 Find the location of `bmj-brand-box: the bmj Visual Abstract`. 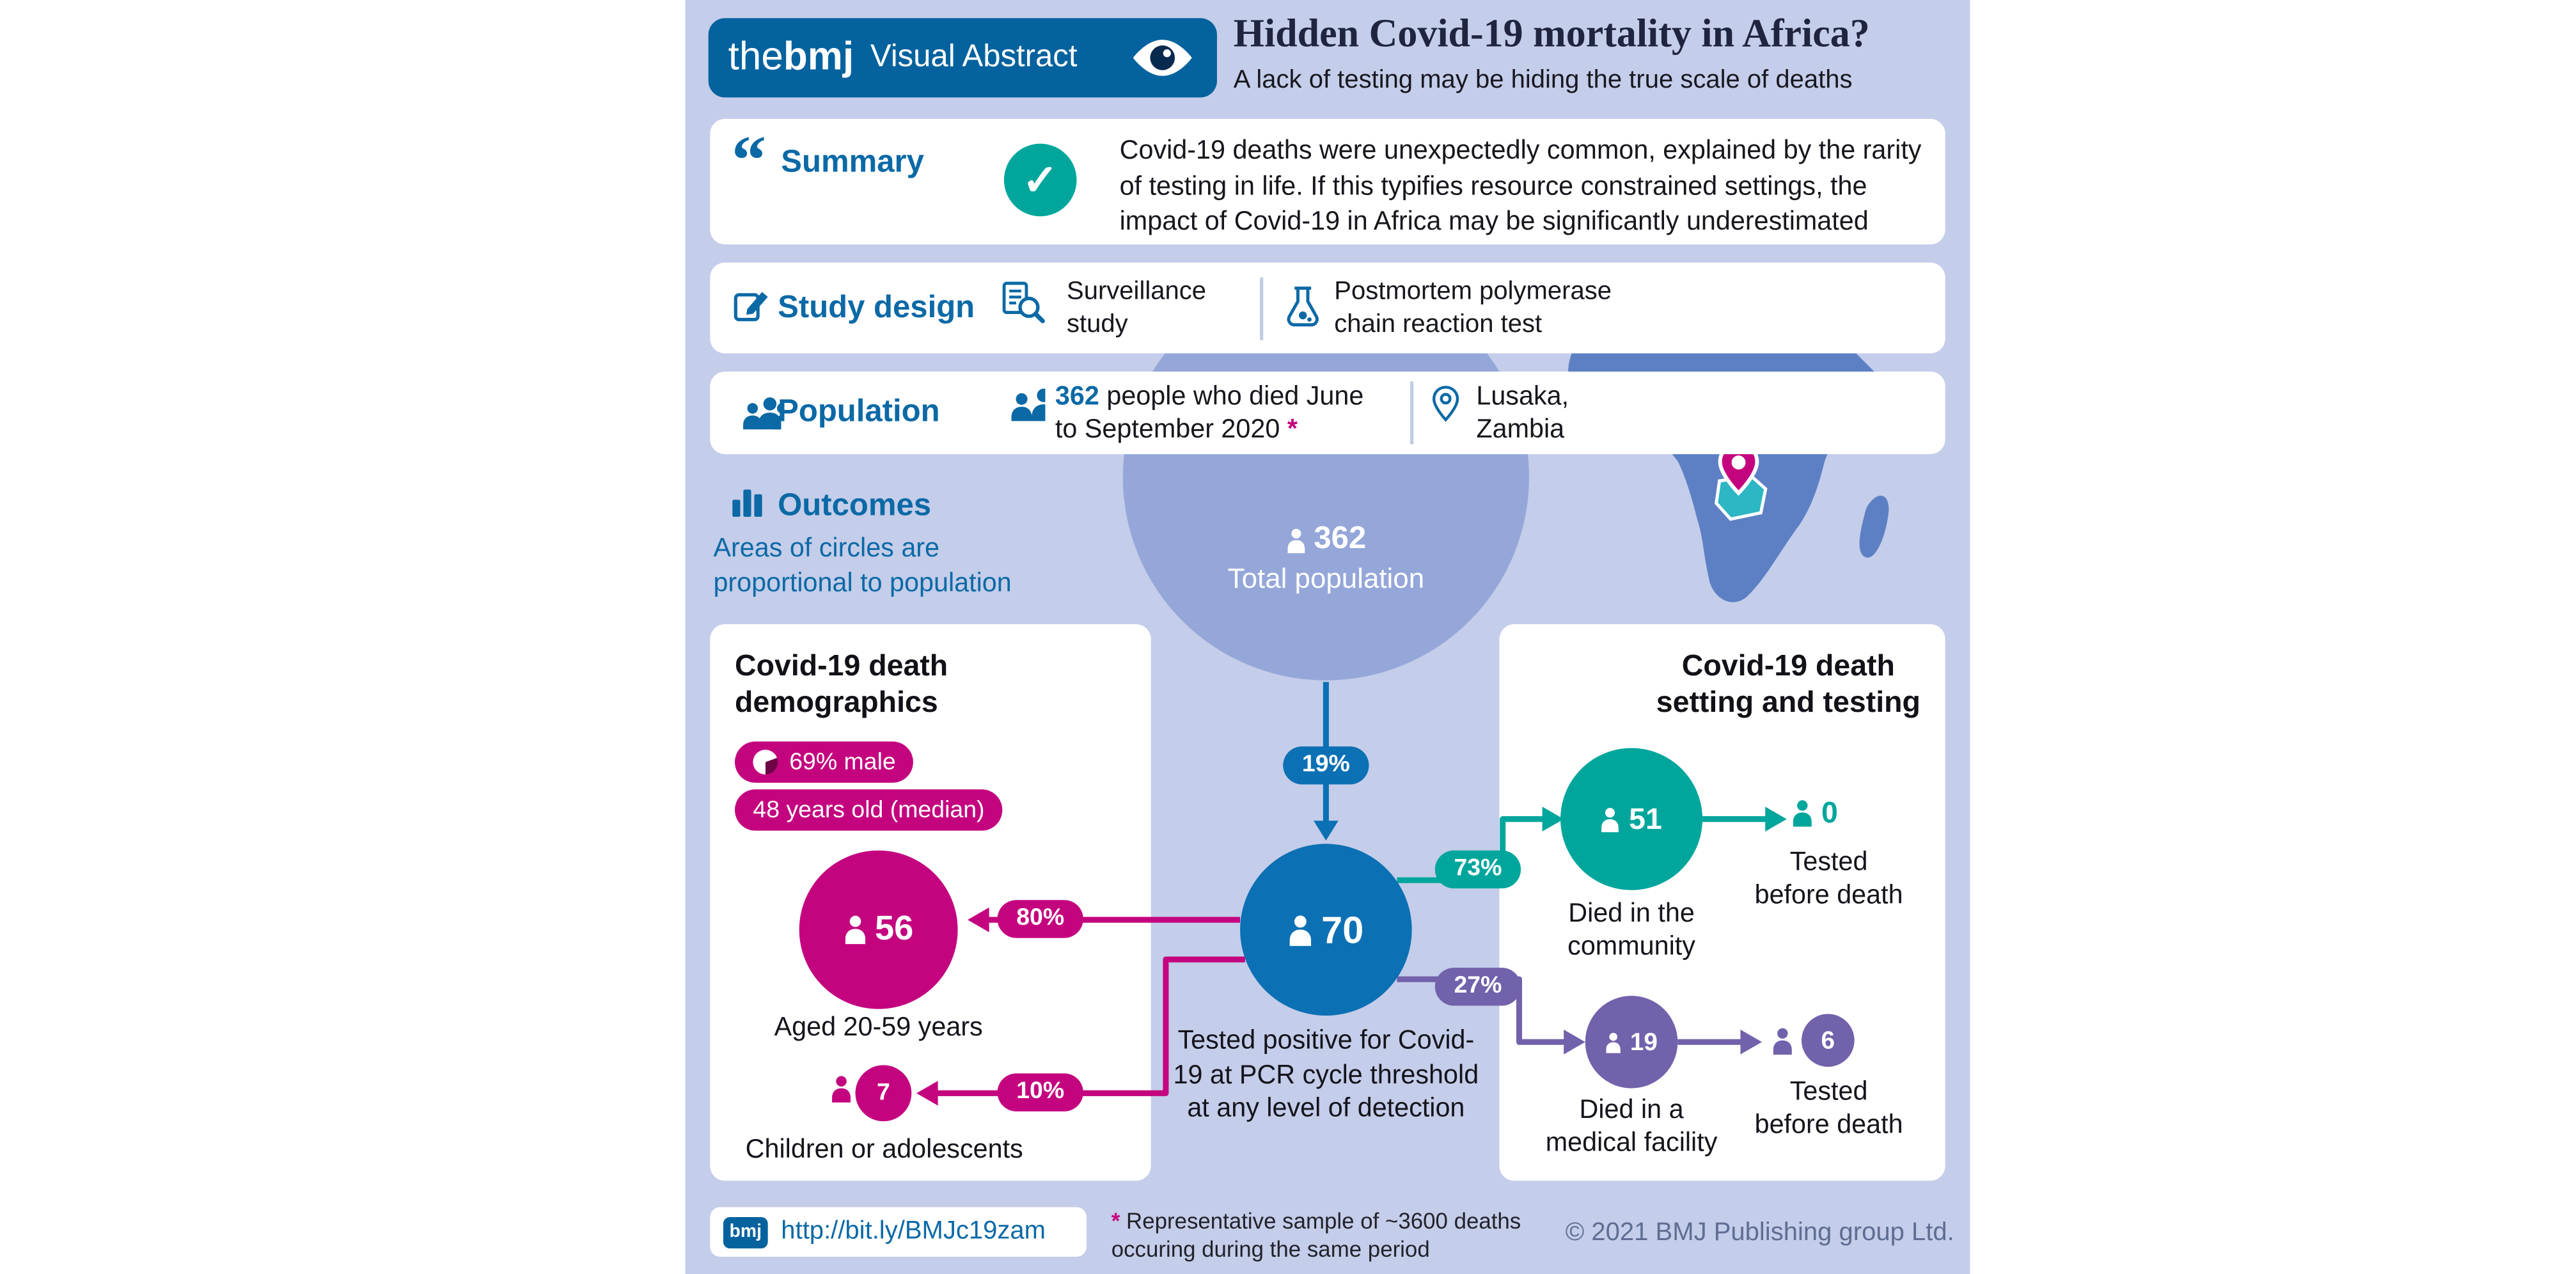

bmj-brand-box: the bmj Visual Abstract is located at coordinates (962, 58).